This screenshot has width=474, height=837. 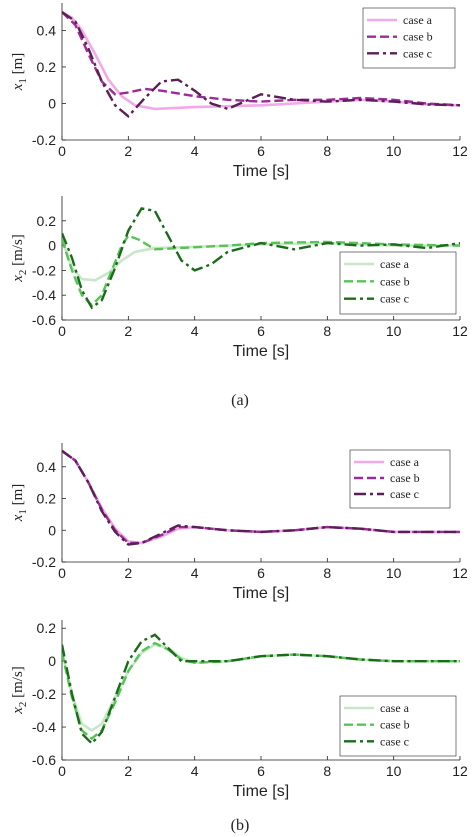 What do you see at coordinates (240, 400) in the screenshot?
I see `caption-a: (a)` at bounding box center [240, 400].